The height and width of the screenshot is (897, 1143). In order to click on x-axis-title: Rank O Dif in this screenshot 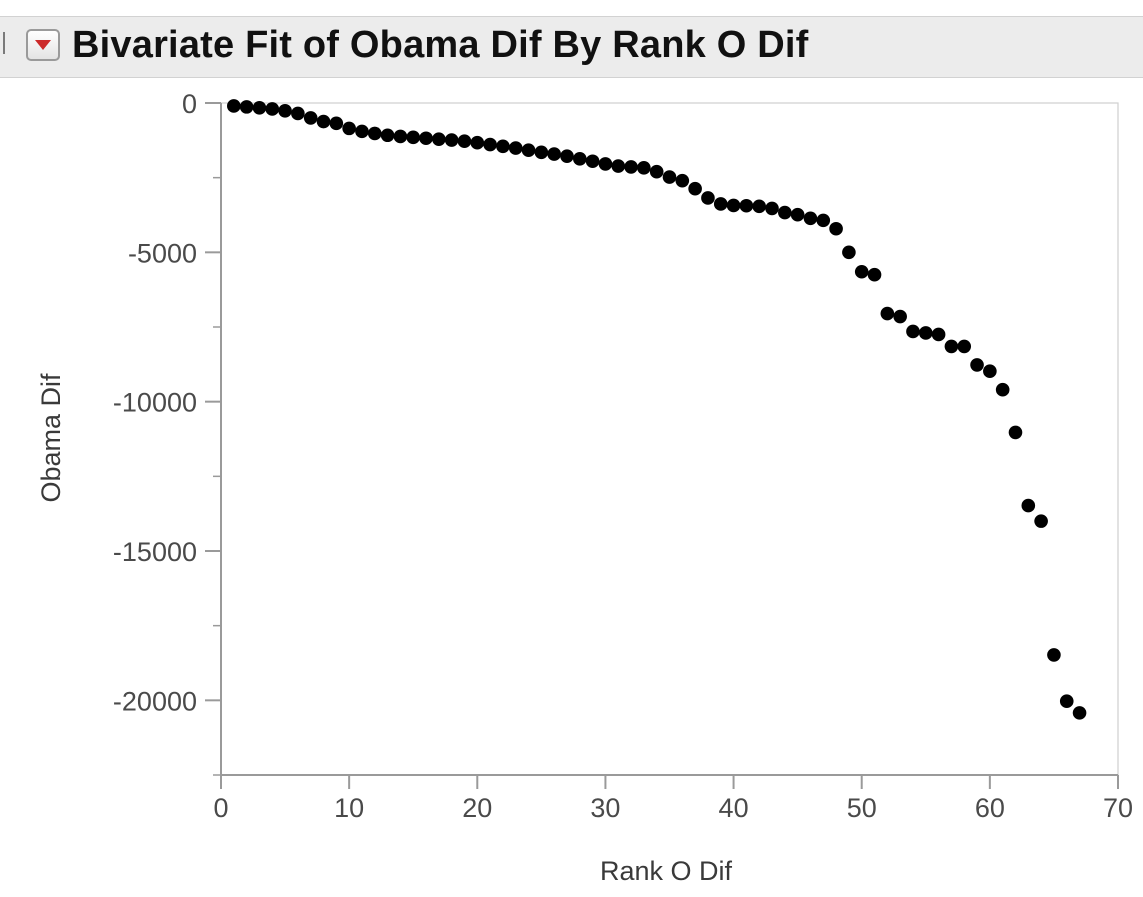, I will do `click(666, 871)`.